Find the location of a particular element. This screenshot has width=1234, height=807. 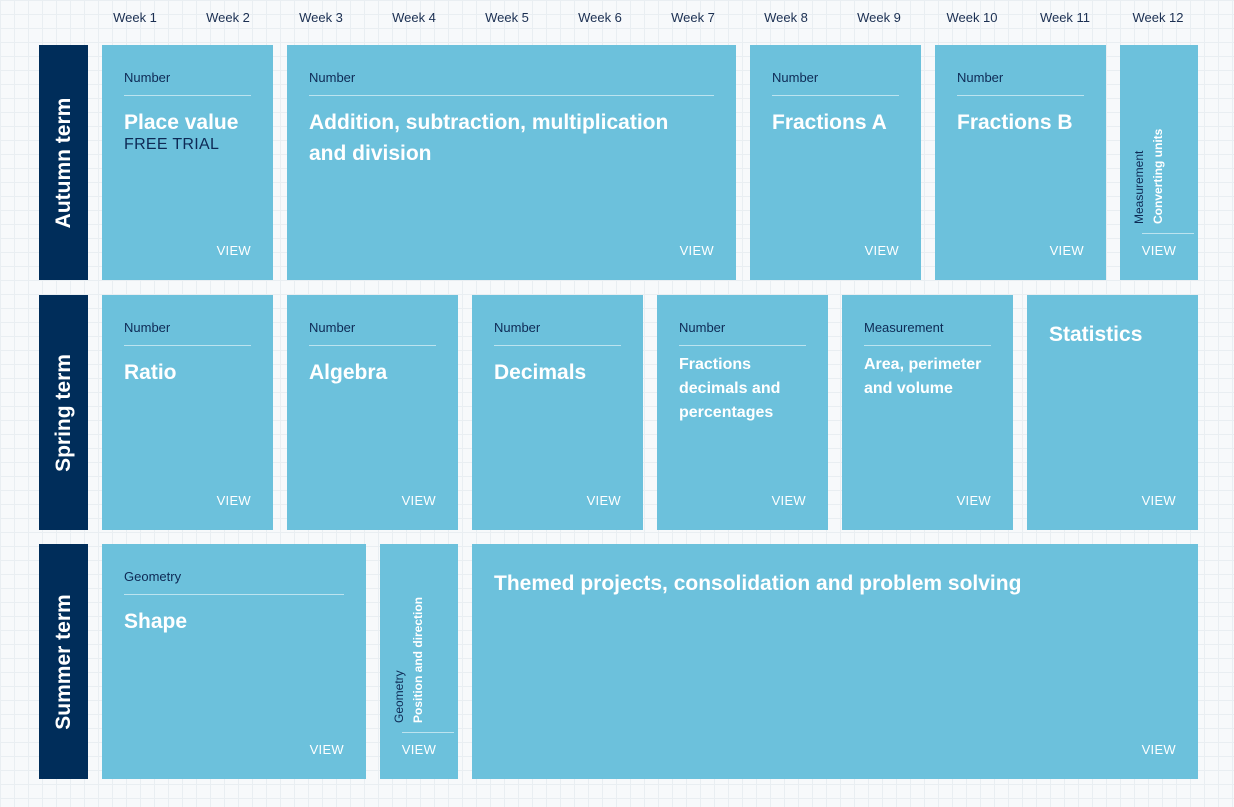

unit-title: Area, perimeter and volume is located at coordinates (923, 376).